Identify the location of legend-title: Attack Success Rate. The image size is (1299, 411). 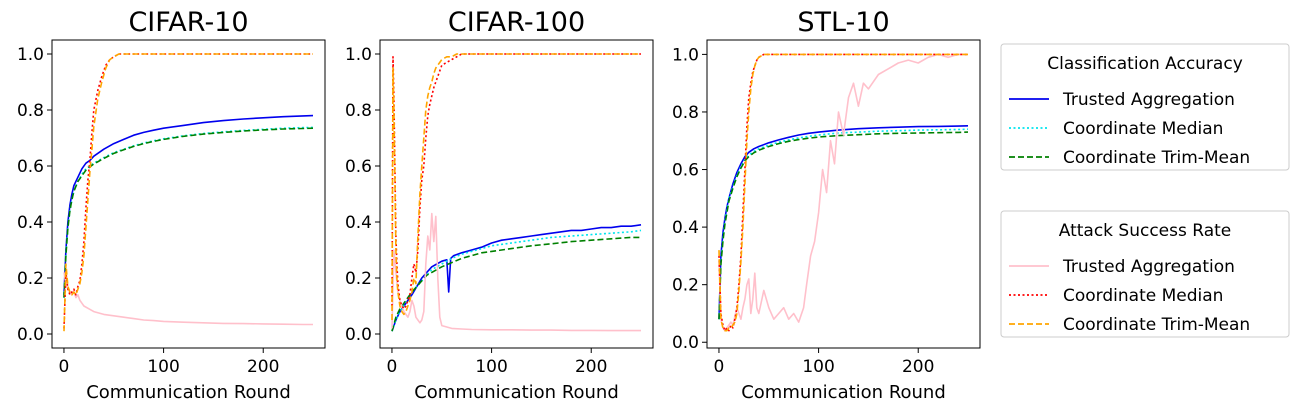
(1145, 231).